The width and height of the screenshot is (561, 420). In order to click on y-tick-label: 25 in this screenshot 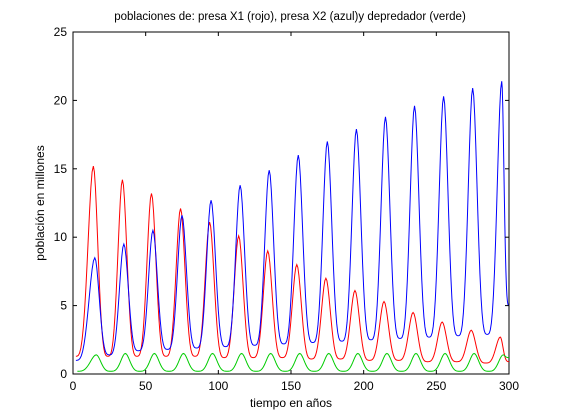, I will do `click(61, 32)`.